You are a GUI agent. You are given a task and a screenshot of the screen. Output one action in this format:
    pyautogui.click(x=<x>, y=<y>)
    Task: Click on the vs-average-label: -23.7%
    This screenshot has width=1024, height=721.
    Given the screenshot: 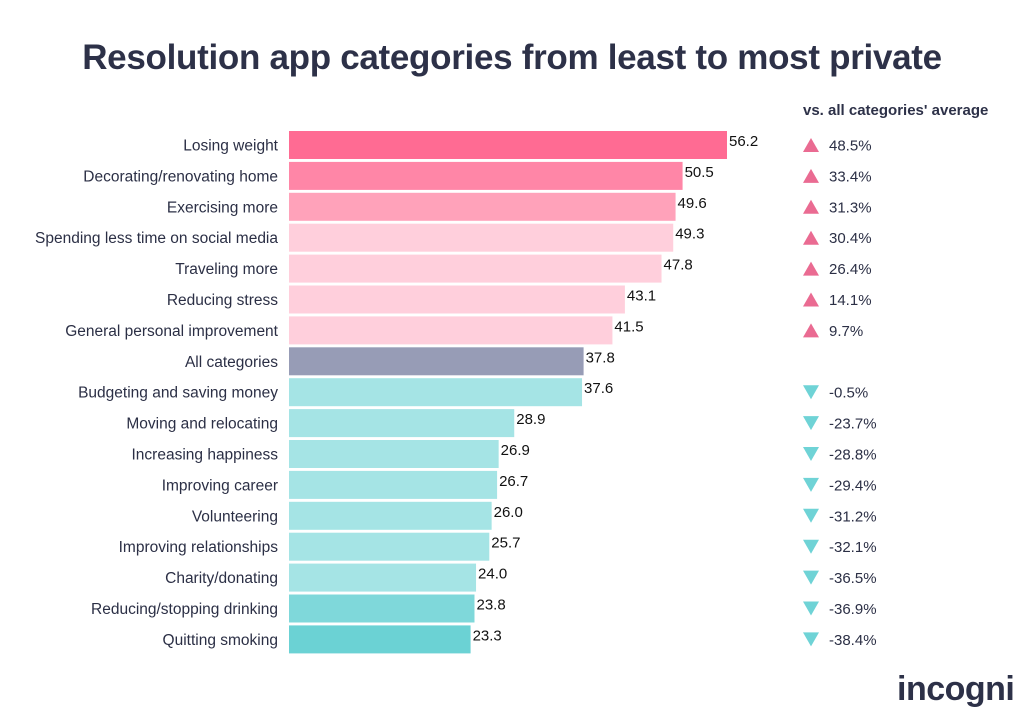 What is the action you would take?
    pyautogui.click(x=853, y=424)
    